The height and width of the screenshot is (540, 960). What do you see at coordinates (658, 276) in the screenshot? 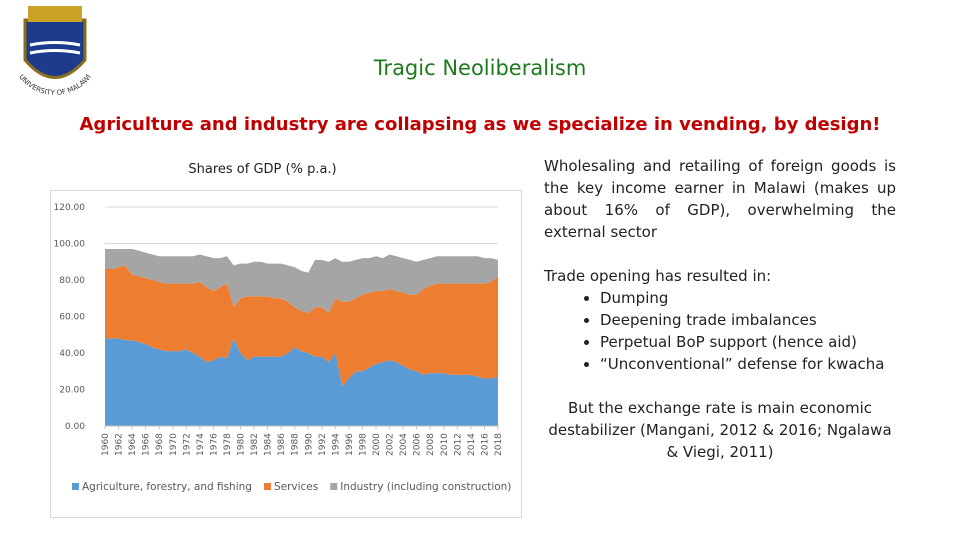
I see `list-intro: Trade opening has resulted in:` at bounding box center [658, 276].